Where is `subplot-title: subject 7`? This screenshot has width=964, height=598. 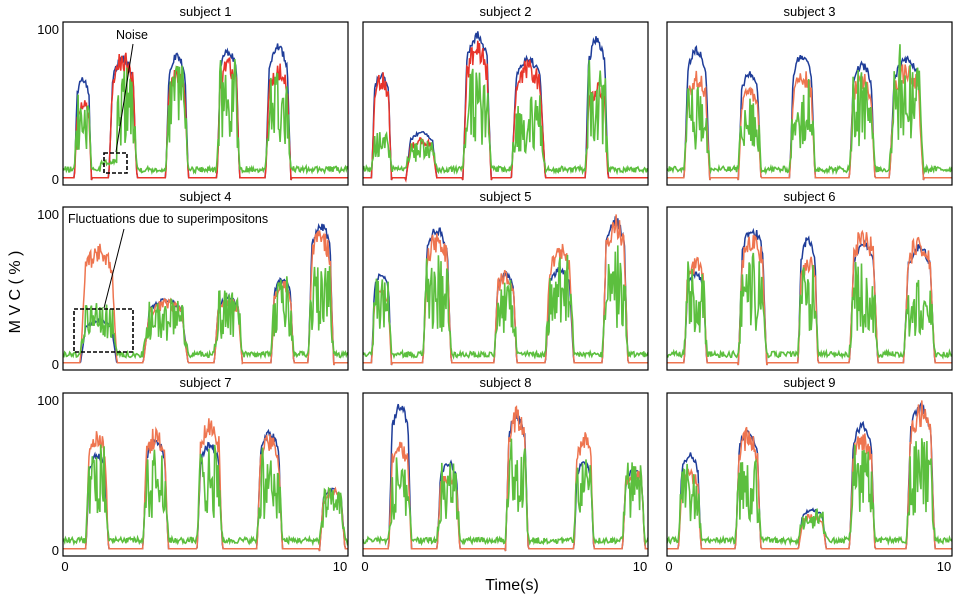
subplot-title: subject 7 is located at coordinates (205, 382).